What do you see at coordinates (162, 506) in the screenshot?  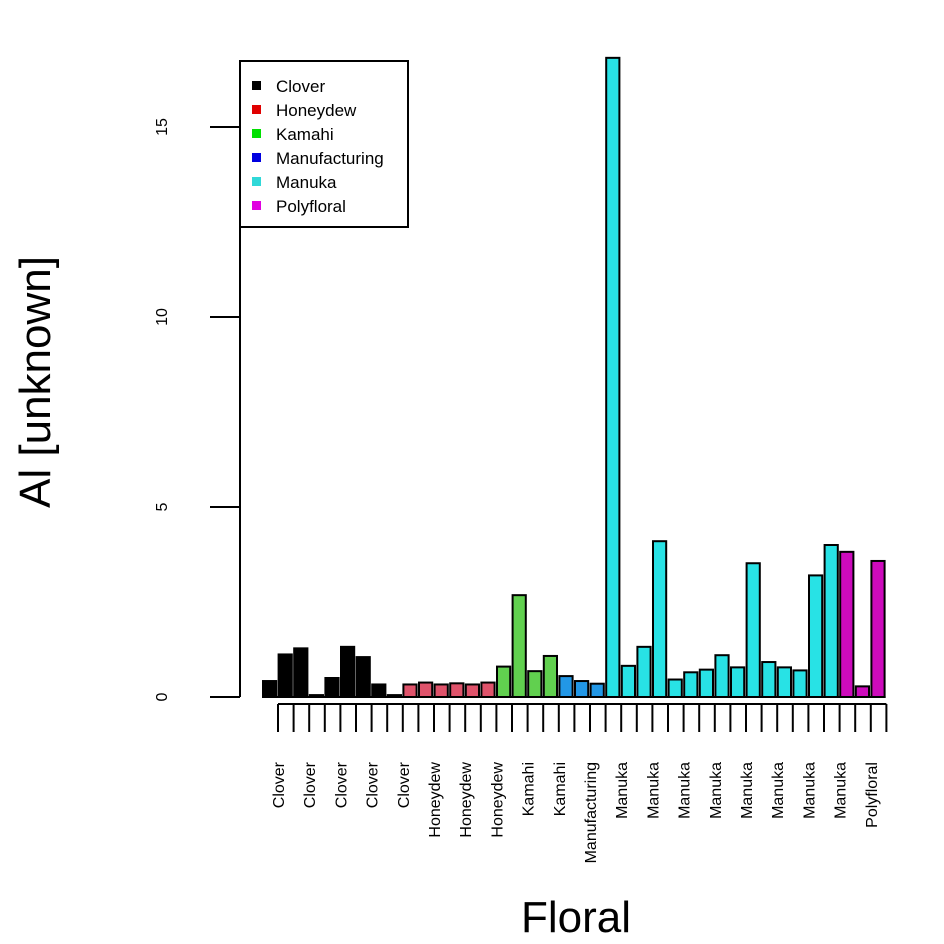 I see `y-tick-label: 5` at bounding box center [162, 506].